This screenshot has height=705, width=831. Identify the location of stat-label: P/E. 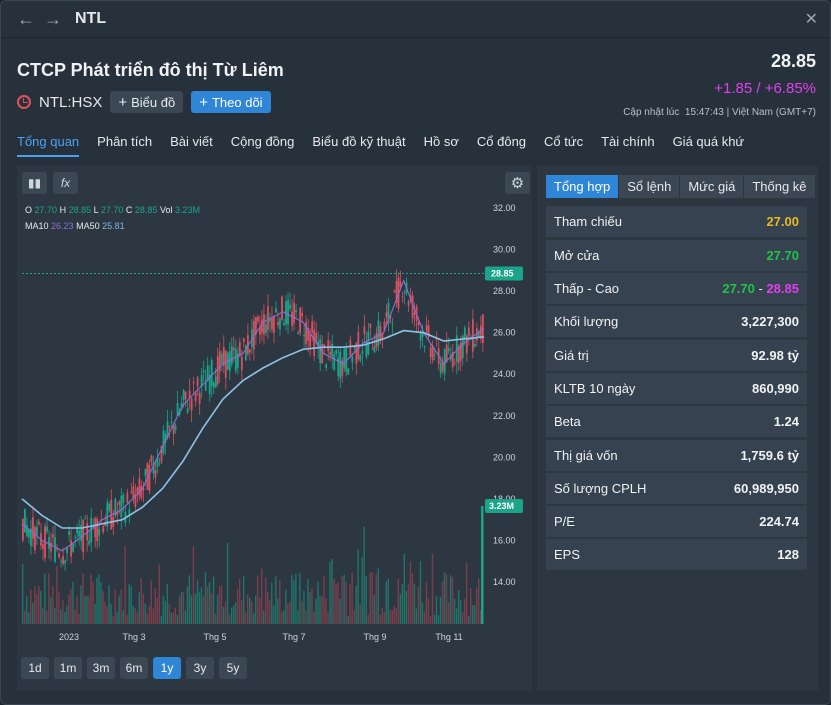
(564, 521).